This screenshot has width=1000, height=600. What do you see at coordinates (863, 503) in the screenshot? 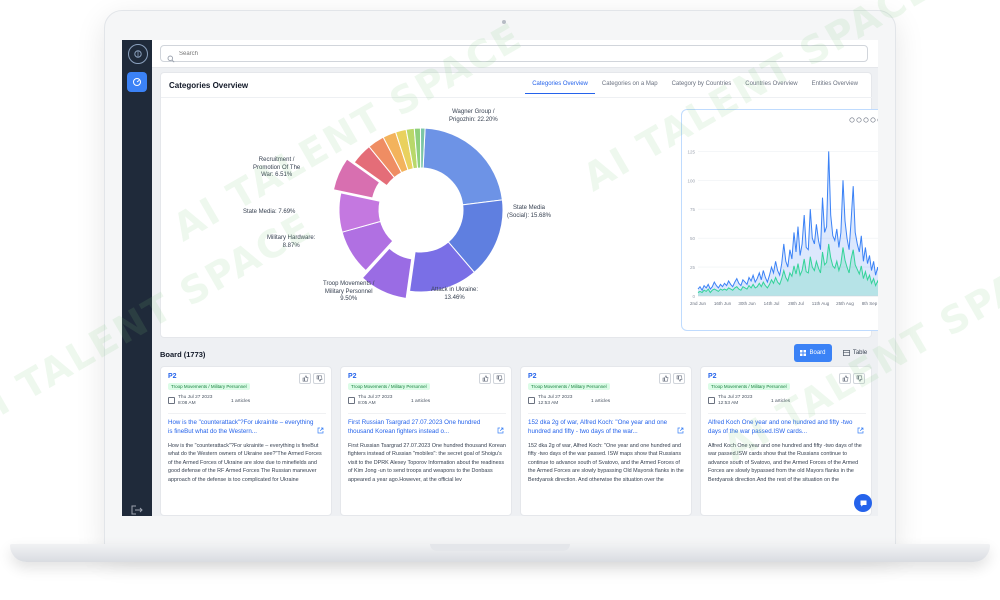
I see `chat-icon` at bounding box center [863, 503].